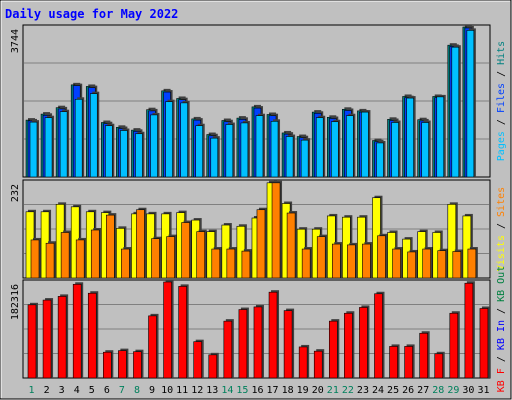 The height and width of the screenshot is (400, 512). I want to click on day-label-13: 13, so click(212, 390).